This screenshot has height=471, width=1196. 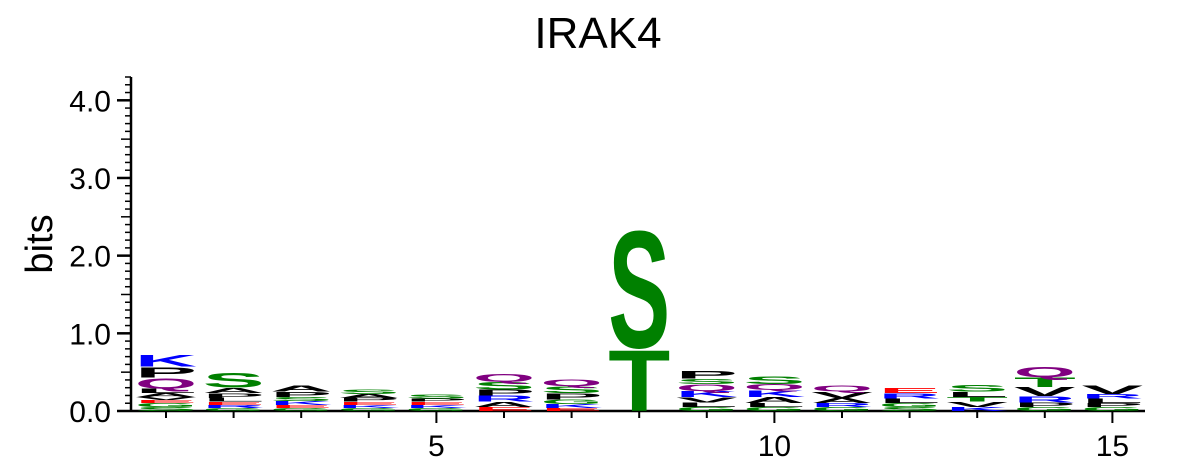 I want to click on y-tick-label: 1.0, so click(x=90, y=334).